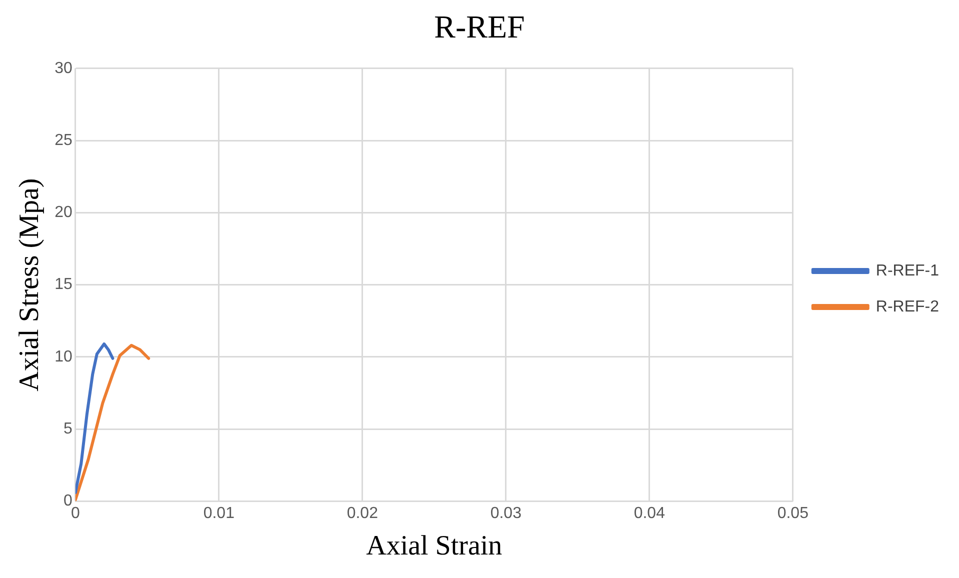 The height and width of the screenshot is (578, 959). I want to click on x-axis-title: Axial Strain, so click(434, 546).